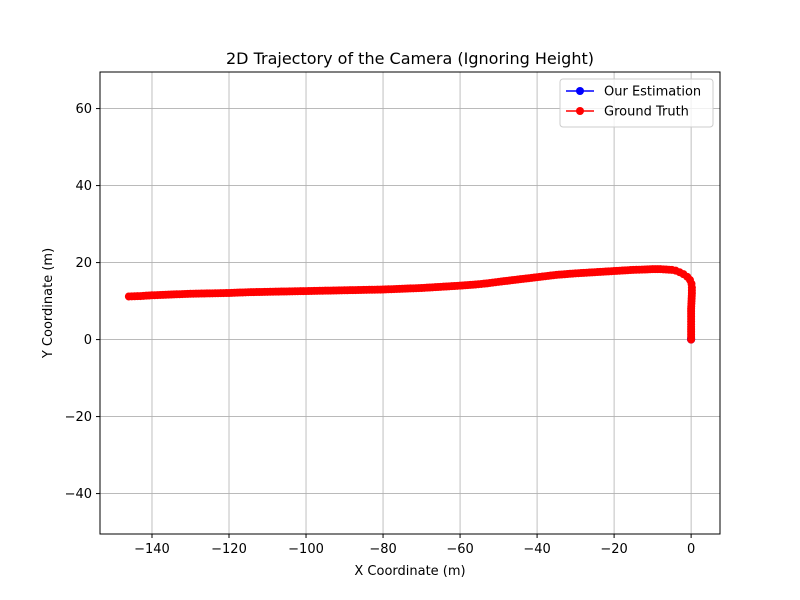  I want to click on legend-box, so click(636, 103).